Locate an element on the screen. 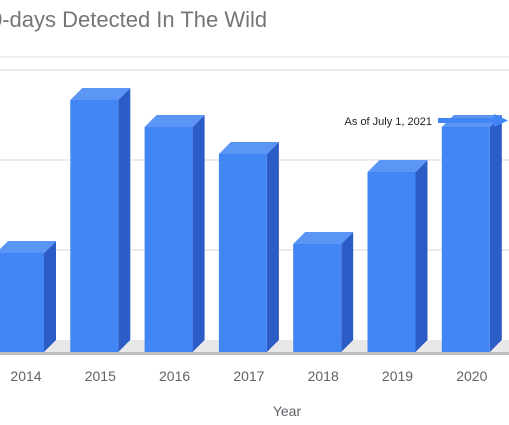  arrow-shaft is located at coordinates (466, 120).